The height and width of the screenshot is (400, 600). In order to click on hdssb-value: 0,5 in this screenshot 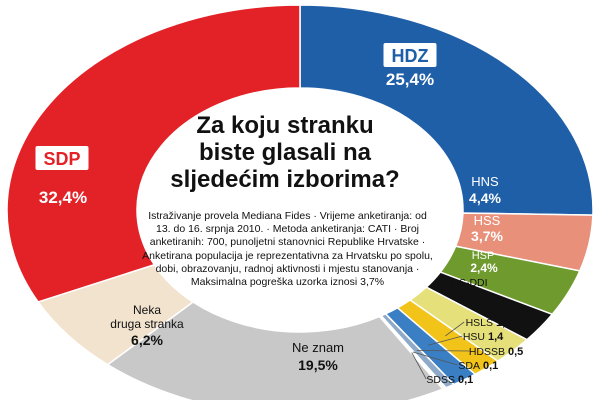, I will do `click(515, 352)`.